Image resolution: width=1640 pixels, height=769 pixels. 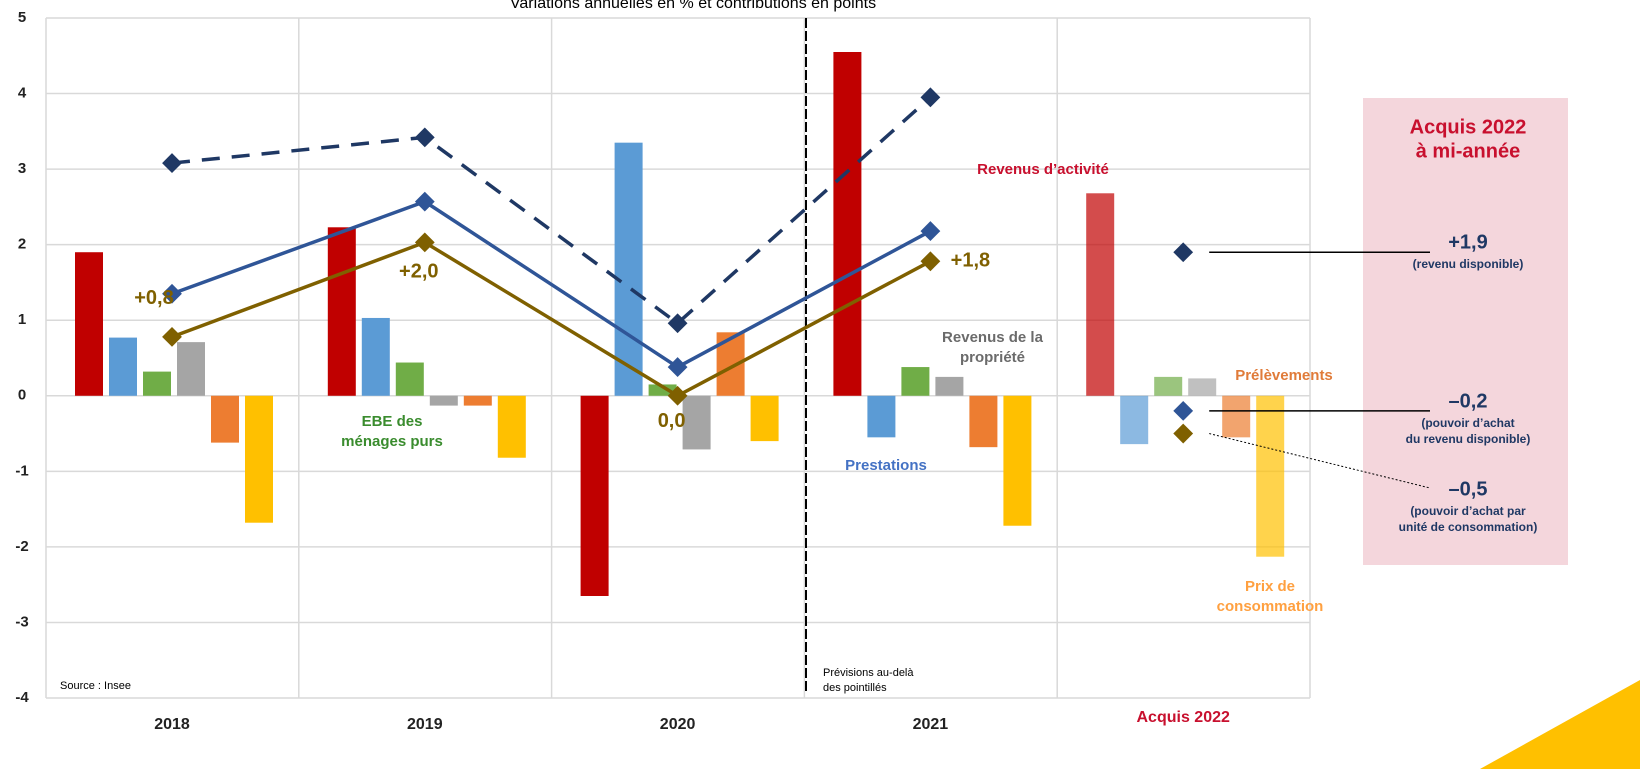 What do you see at coordinates (1468, 489) in the screenshot?
I see `acquis-label: –0,5` at bounding box center [1468, 489].